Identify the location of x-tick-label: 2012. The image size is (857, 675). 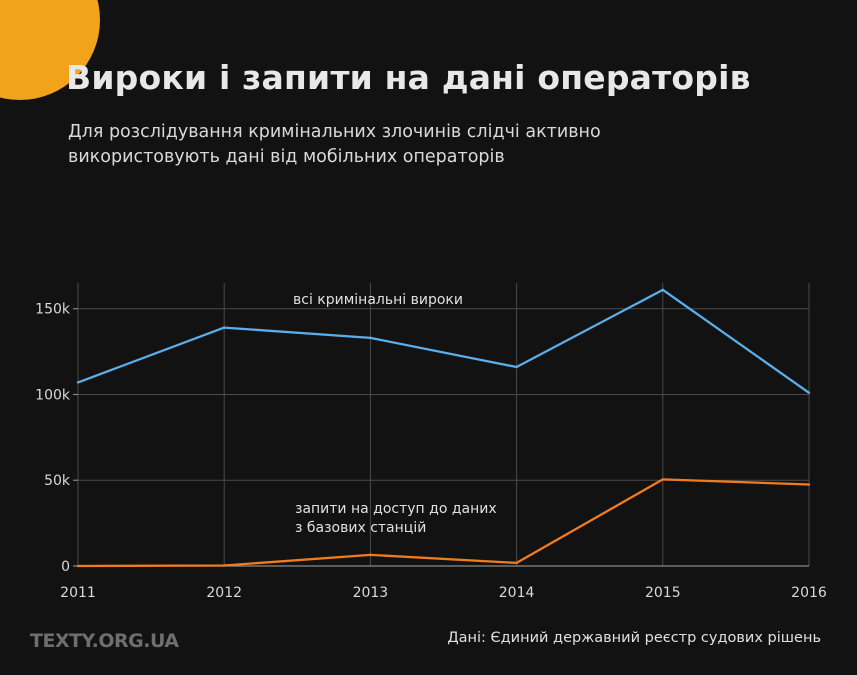
(224, 593).